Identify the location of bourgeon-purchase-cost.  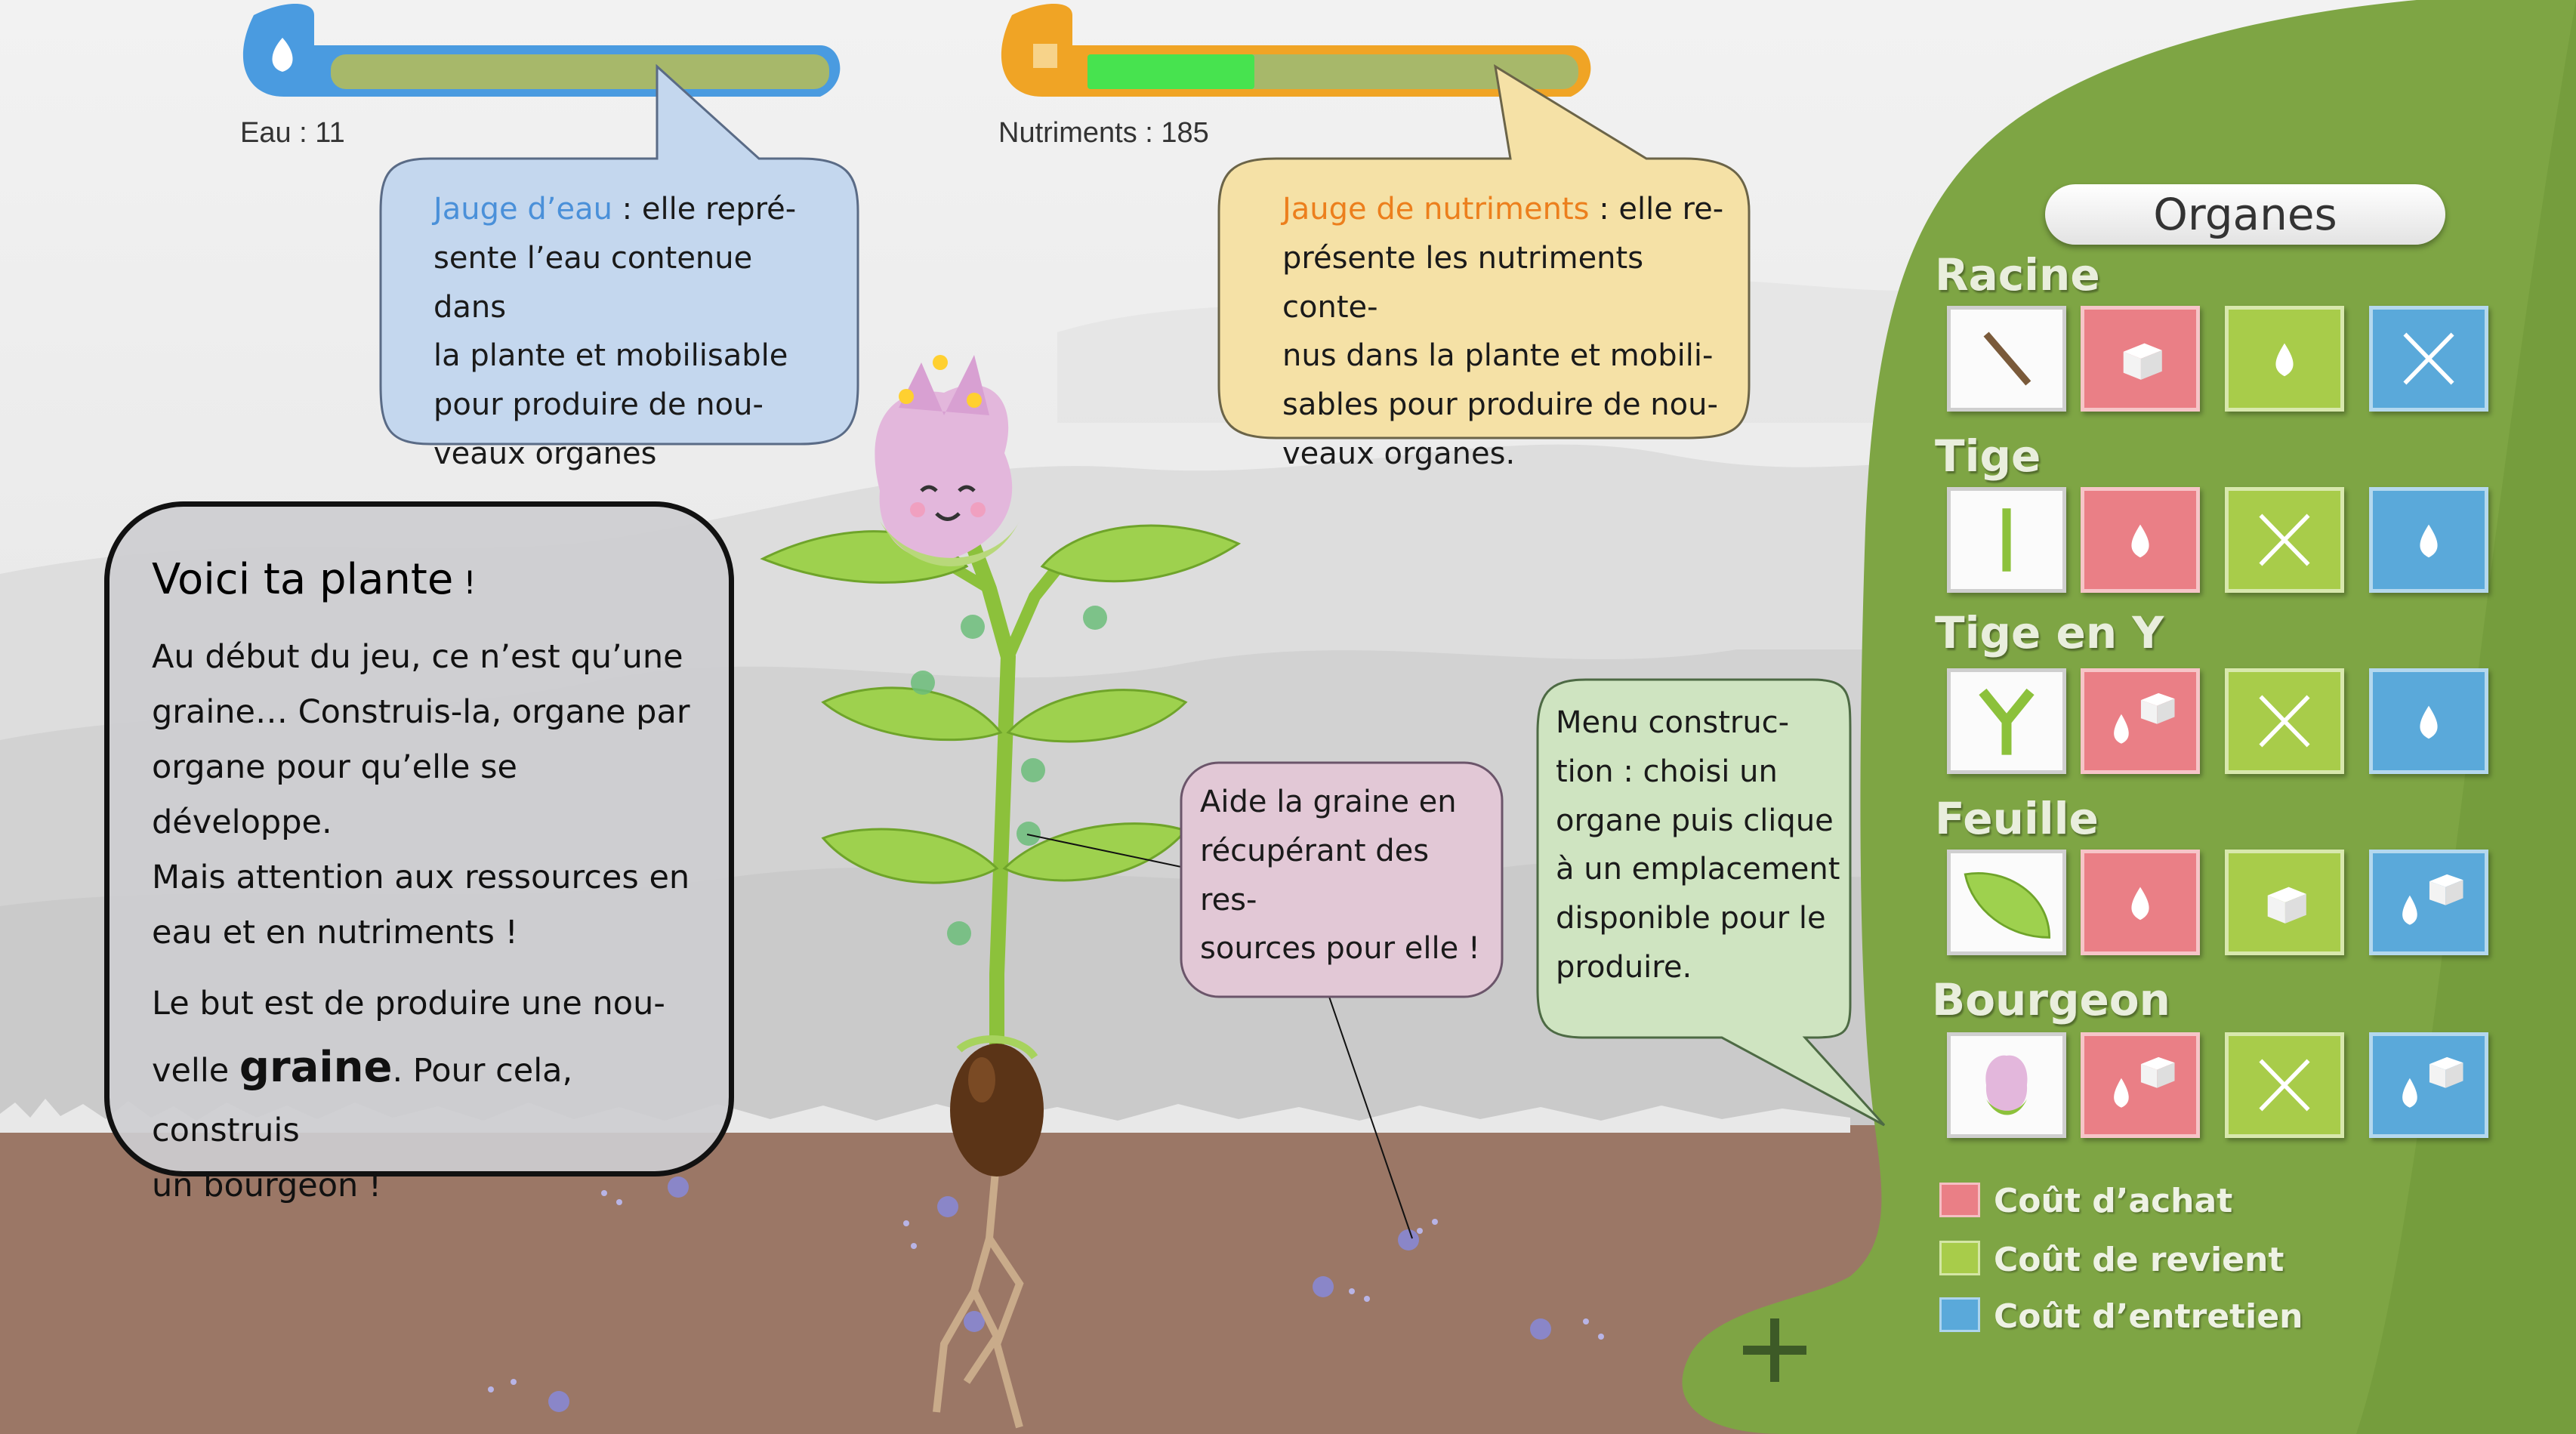
(2140, 1085).